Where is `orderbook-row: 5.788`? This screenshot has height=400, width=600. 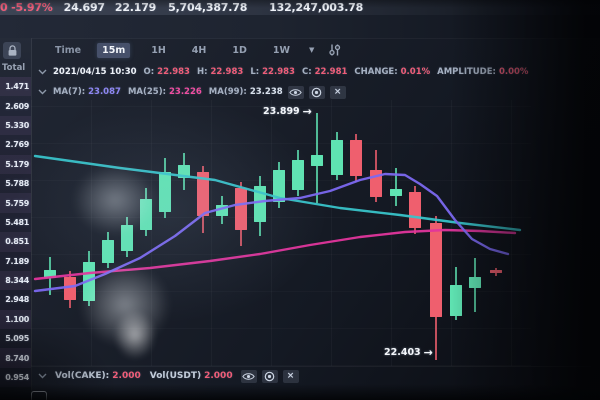
orderbook-row: 5.788 is located at coordinates (15, 183).